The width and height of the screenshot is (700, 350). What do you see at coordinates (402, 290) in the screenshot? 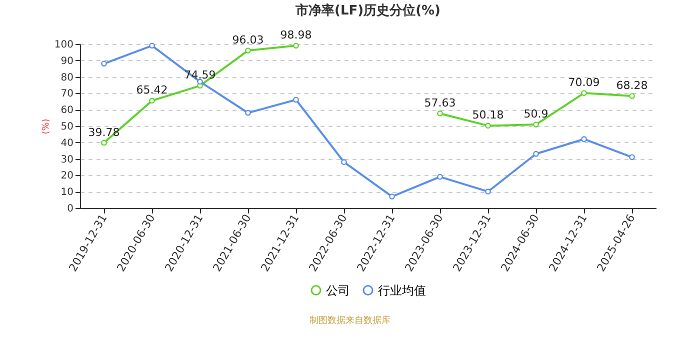
I see `legend-label: 行业均值` at bounding box center [402, 290].